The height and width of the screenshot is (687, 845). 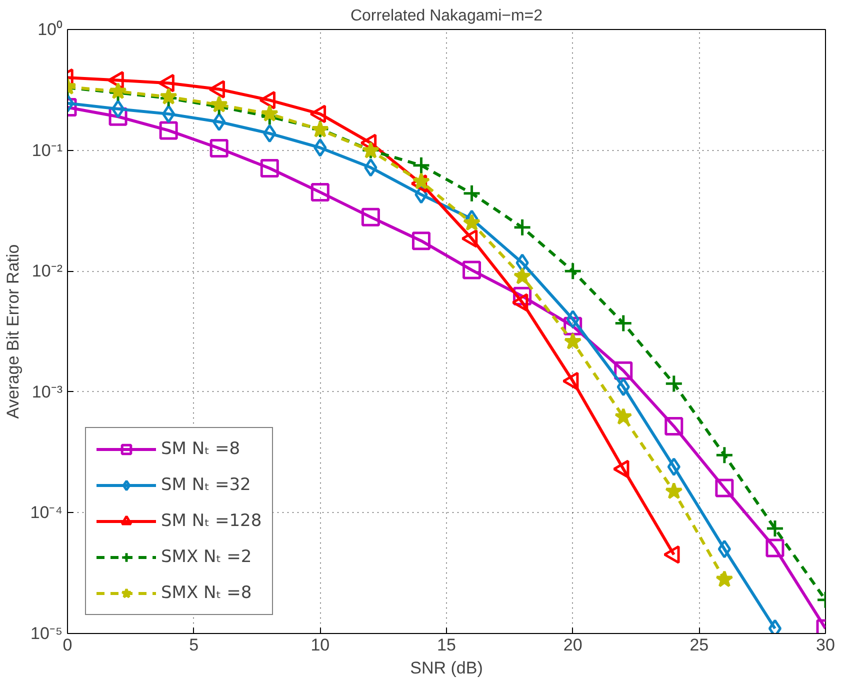 I want to click on y-tick-label: 10⁻³, so click(x=47, y=392).